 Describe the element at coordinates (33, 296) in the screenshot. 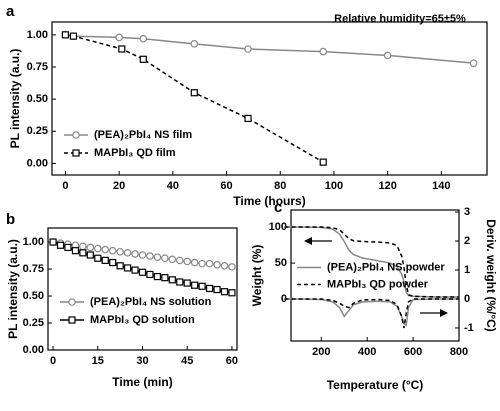

I see `y-tick-label: 0.50` at that location.